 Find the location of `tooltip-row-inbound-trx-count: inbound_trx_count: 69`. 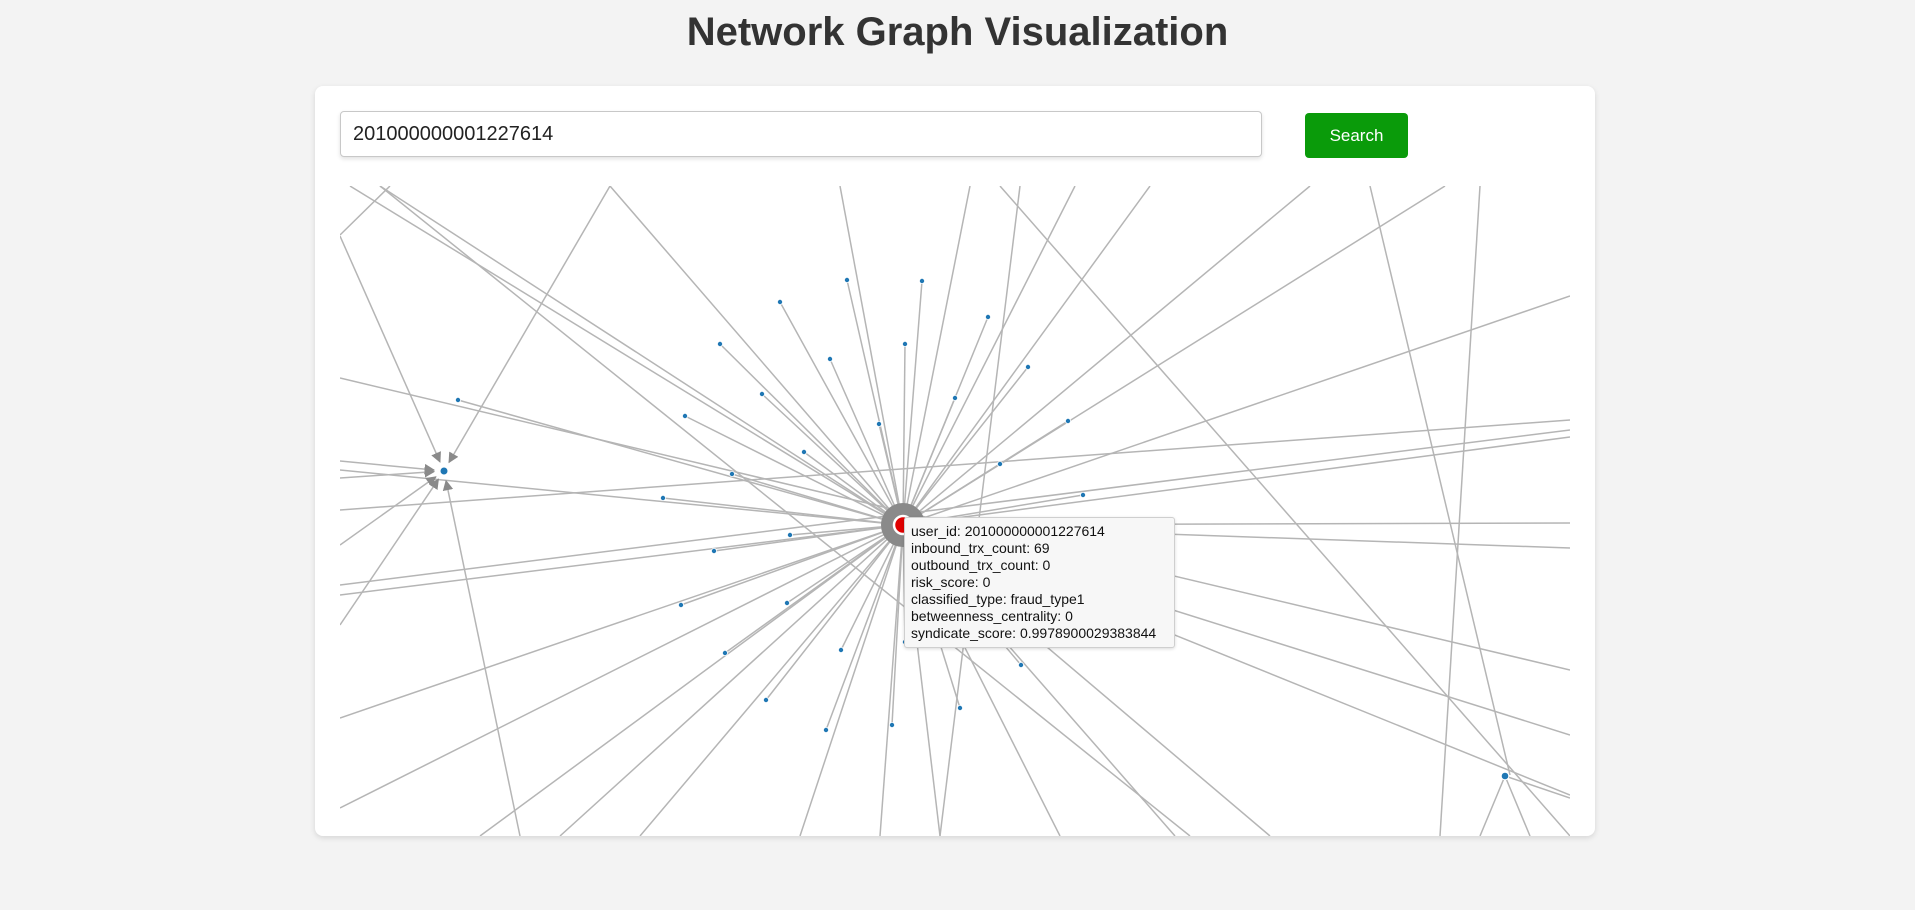

tooltip-row-inbound-trx-count: inbound_trx_count: 69 is located at coordinates (980, 548).